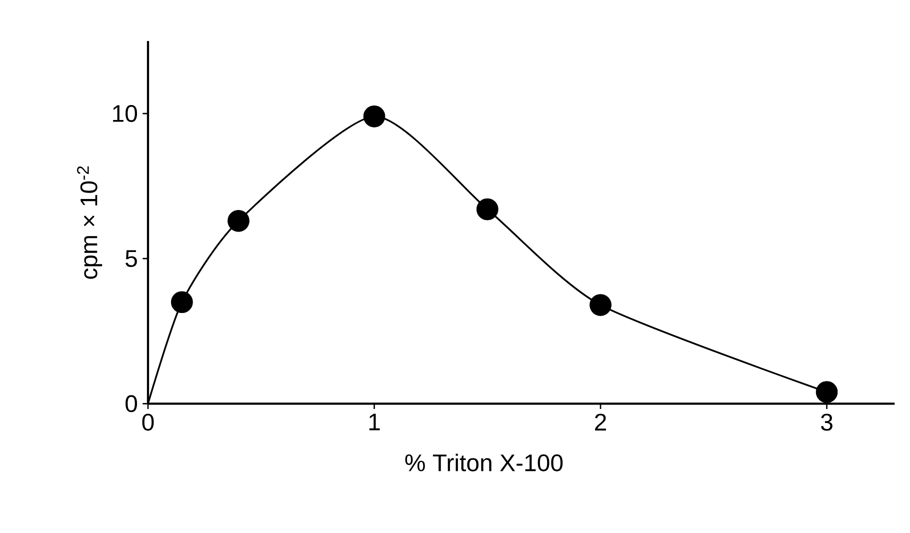 The width and height of the screenshot is (910, 533). Describe the element at coordinates (374, 422) in the screenshot. I see `x-tick-label: 1` at that location.